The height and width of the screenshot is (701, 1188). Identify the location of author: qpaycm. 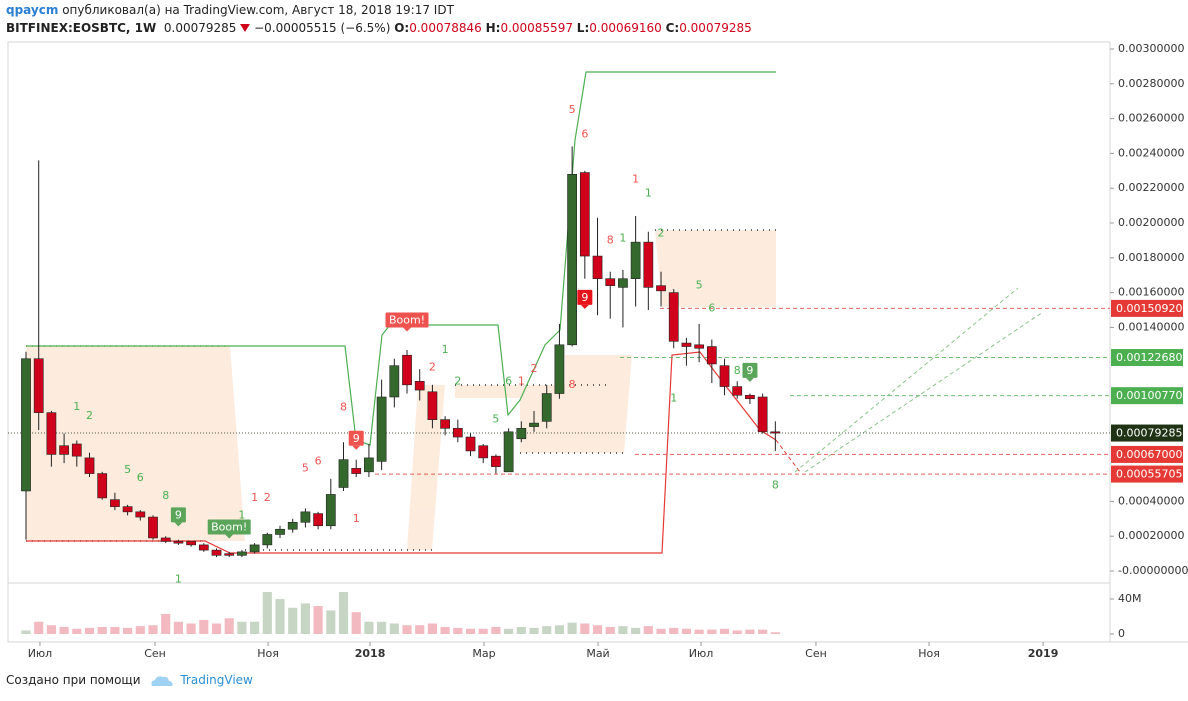
(32, 10).